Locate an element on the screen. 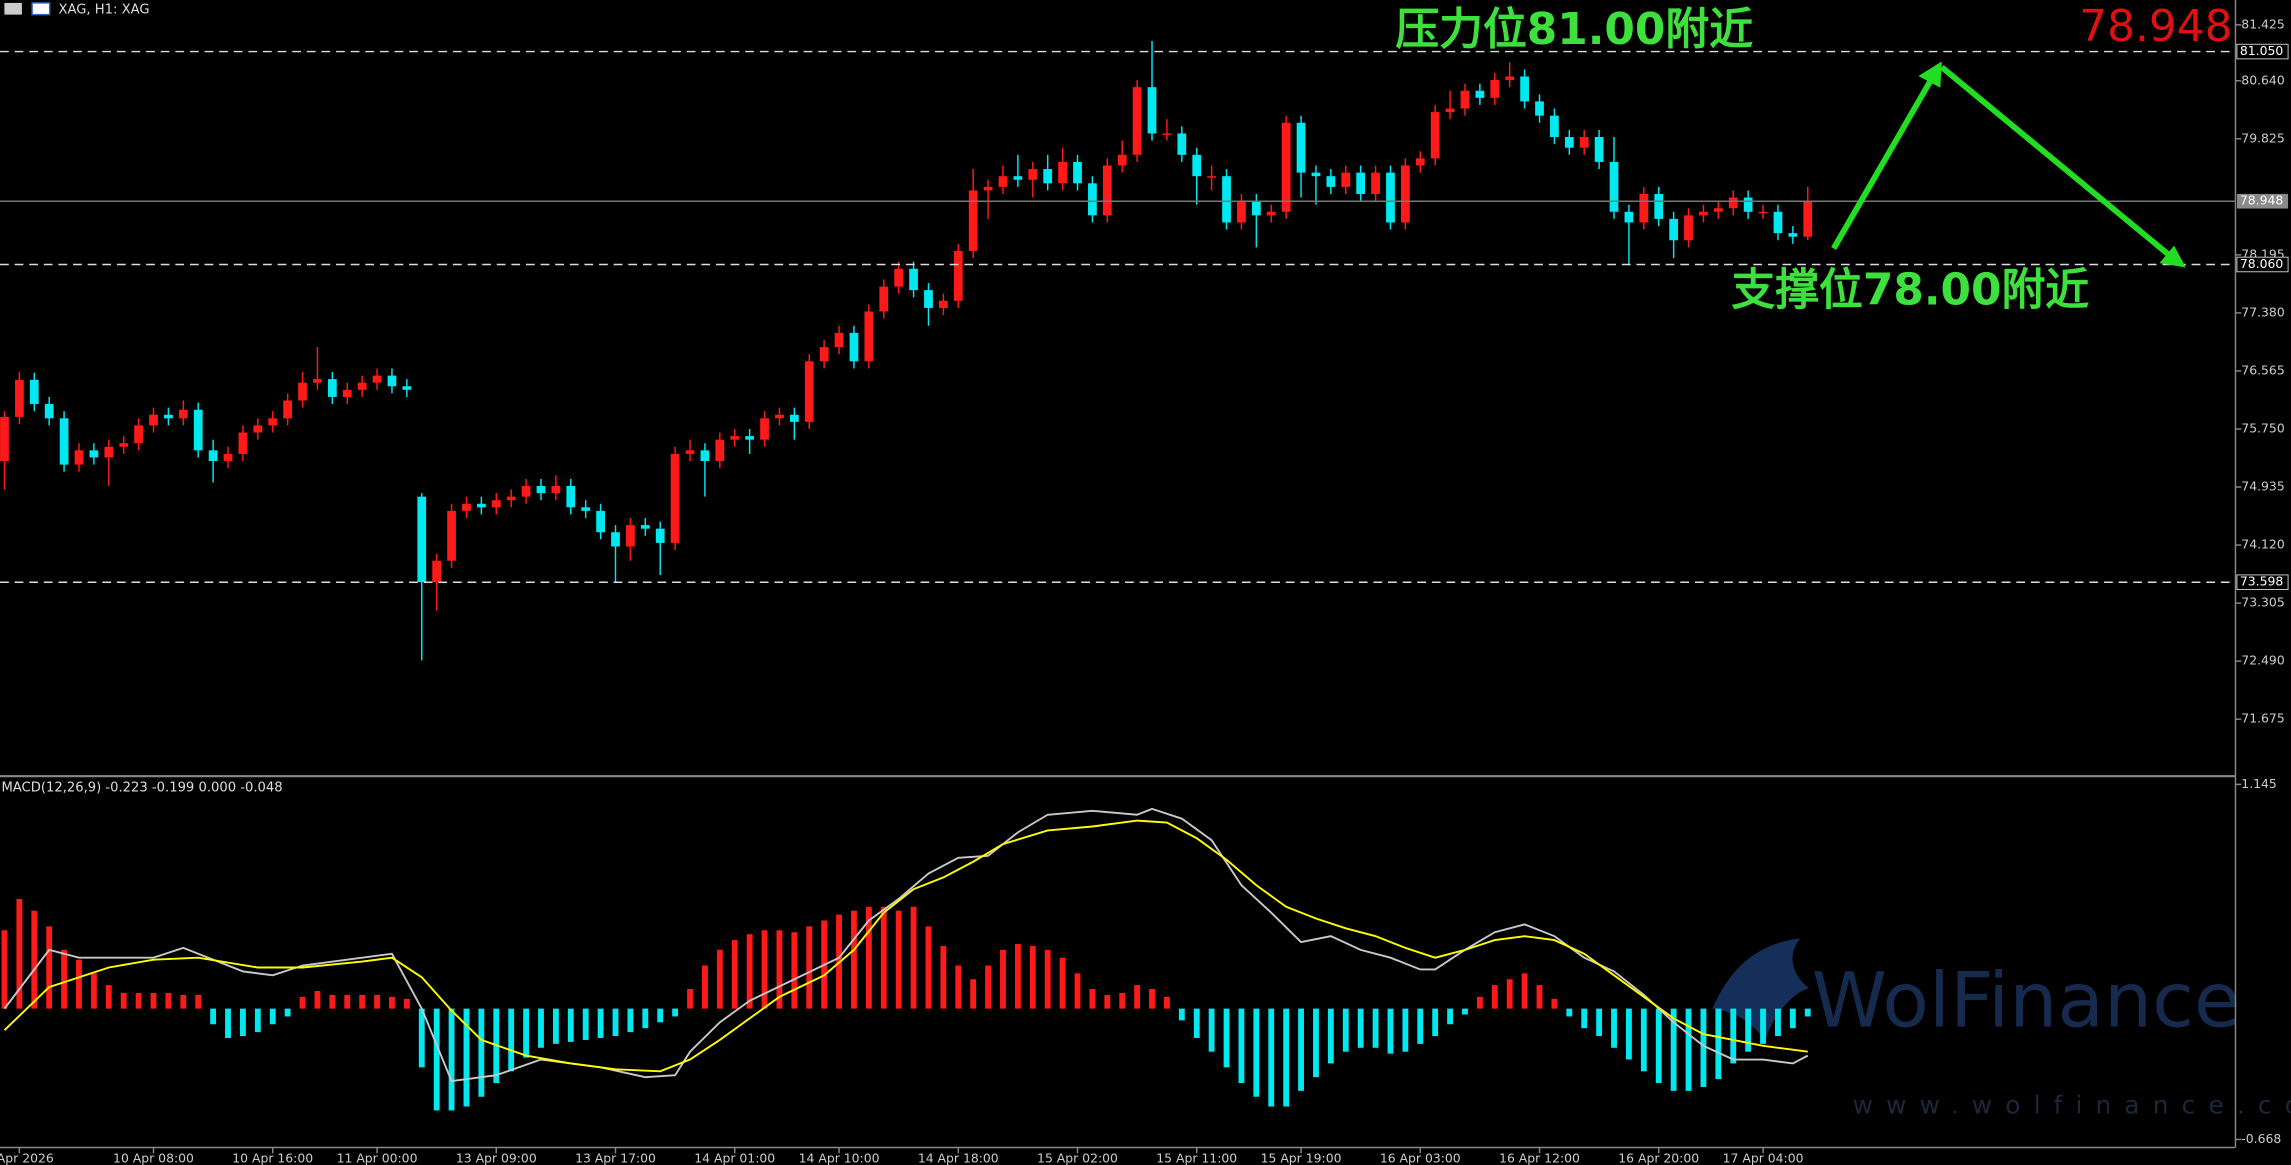  price-box is located at coordinates (2262, 201).